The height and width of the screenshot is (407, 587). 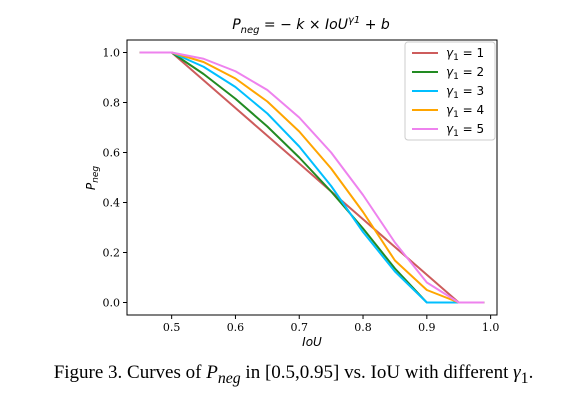 What do you see at coordinates (465, 73) in the screenshot?
I see `legend-label-2: γ1 = 2` at bounding box center [465, 73].